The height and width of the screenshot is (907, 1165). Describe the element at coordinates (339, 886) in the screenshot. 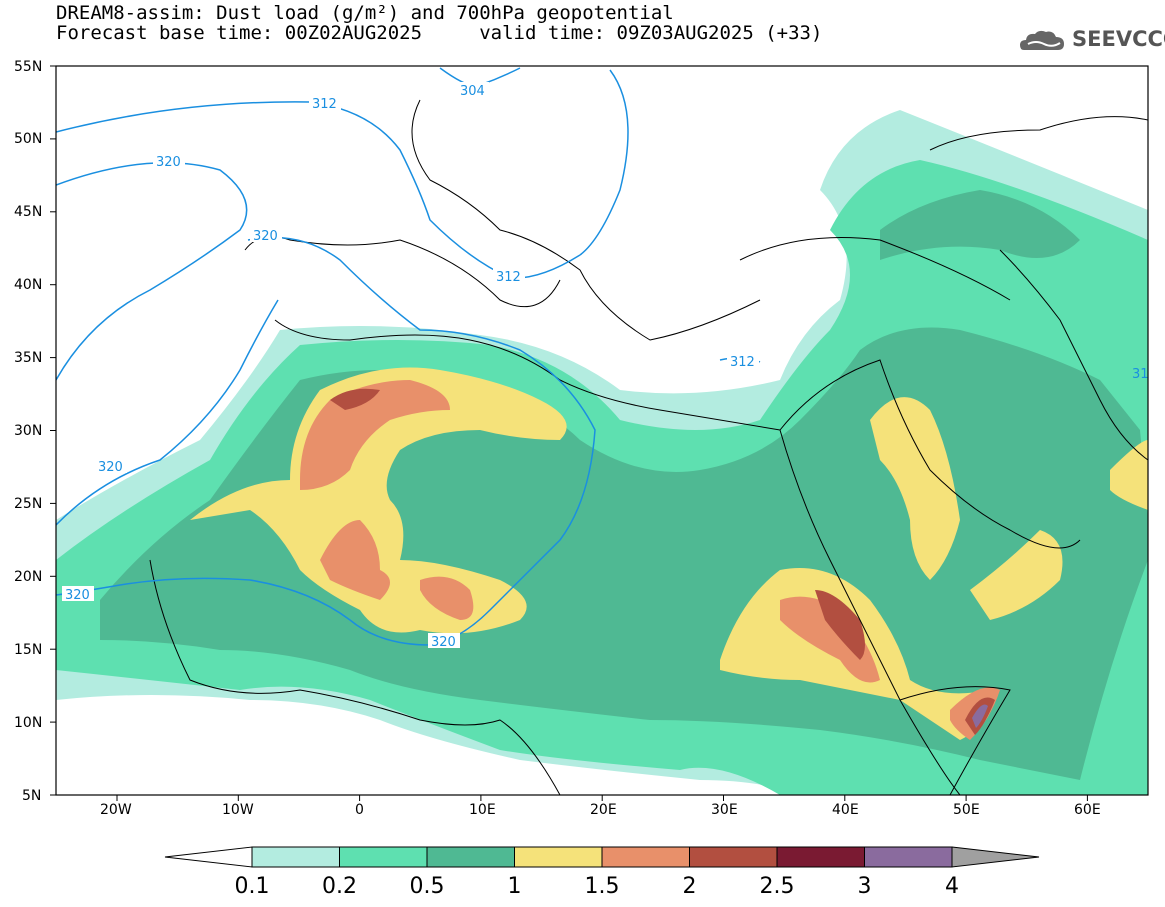

I see `colorbar-label: 0.2` at that location.